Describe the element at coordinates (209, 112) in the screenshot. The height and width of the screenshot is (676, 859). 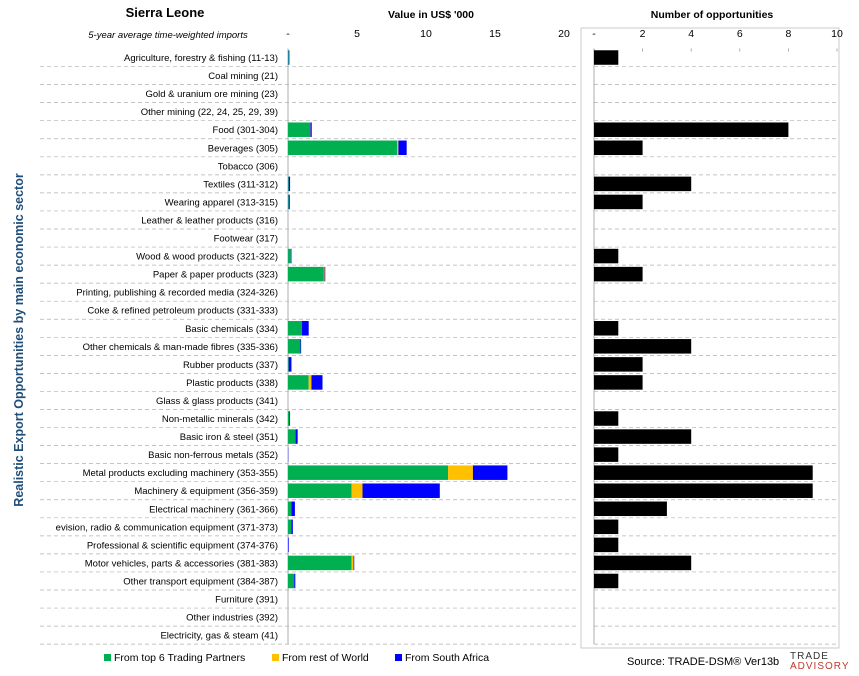
I see `category-label: Other mining (22, 24, 25, 29, 39)` at that location.